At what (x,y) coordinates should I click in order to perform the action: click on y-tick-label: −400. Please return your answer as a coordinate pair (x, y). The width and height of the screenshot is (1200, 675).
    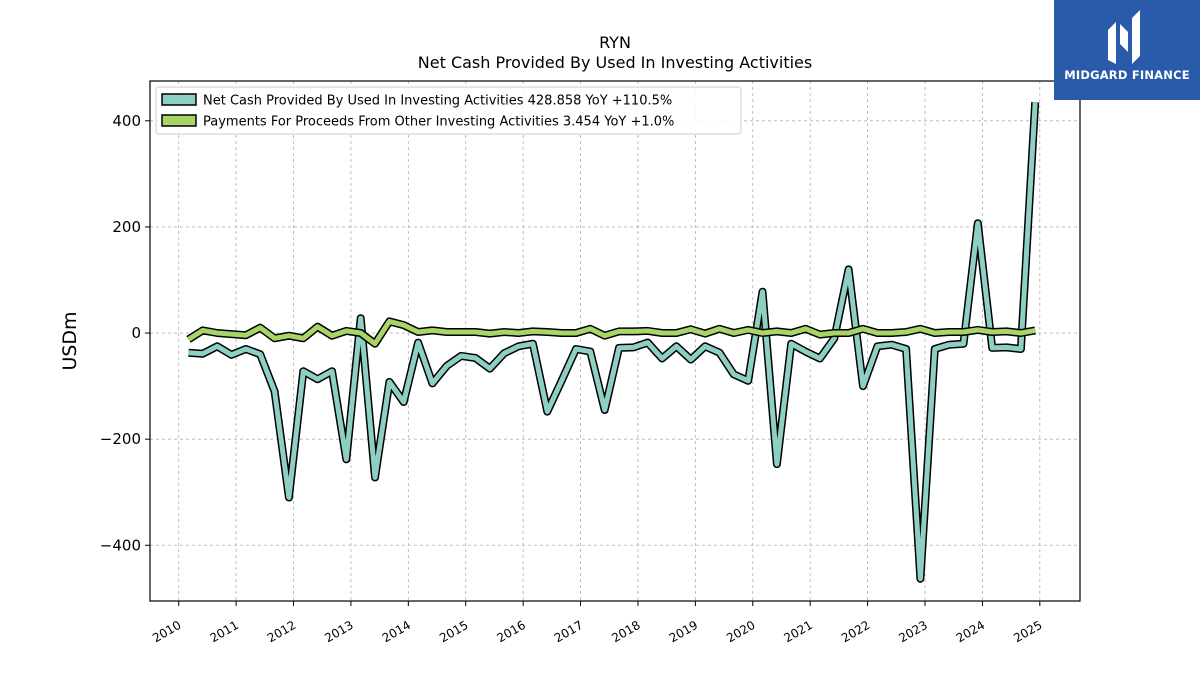
    Looking at the image, I should click on (120, 545).